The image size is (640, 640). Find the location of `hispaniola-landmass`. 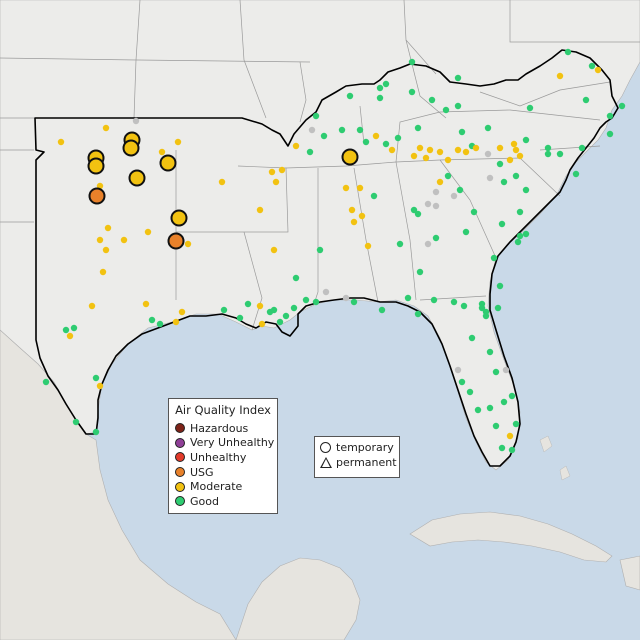

hispaniola-landmass is located at coordinates (629, 573).